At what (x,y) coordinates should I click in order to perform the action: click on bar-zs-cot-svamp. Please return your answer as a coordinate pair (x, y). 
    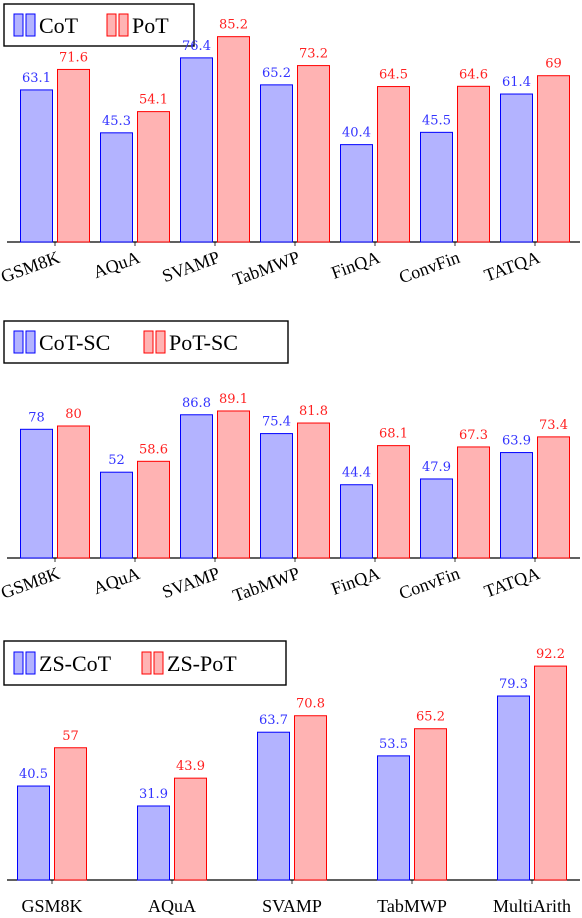
    Looking at the image, I should click on (273, 806).